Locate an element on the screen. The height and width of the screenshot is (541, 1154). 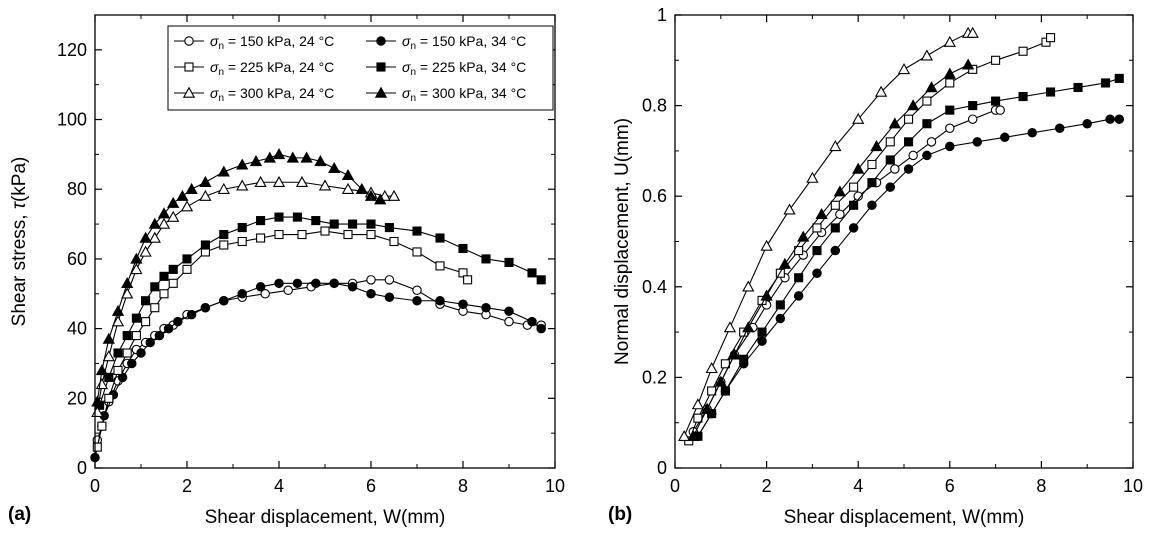
legend-label: σn = 150 kPa, 24 °C is located at coordinates (272, 42).